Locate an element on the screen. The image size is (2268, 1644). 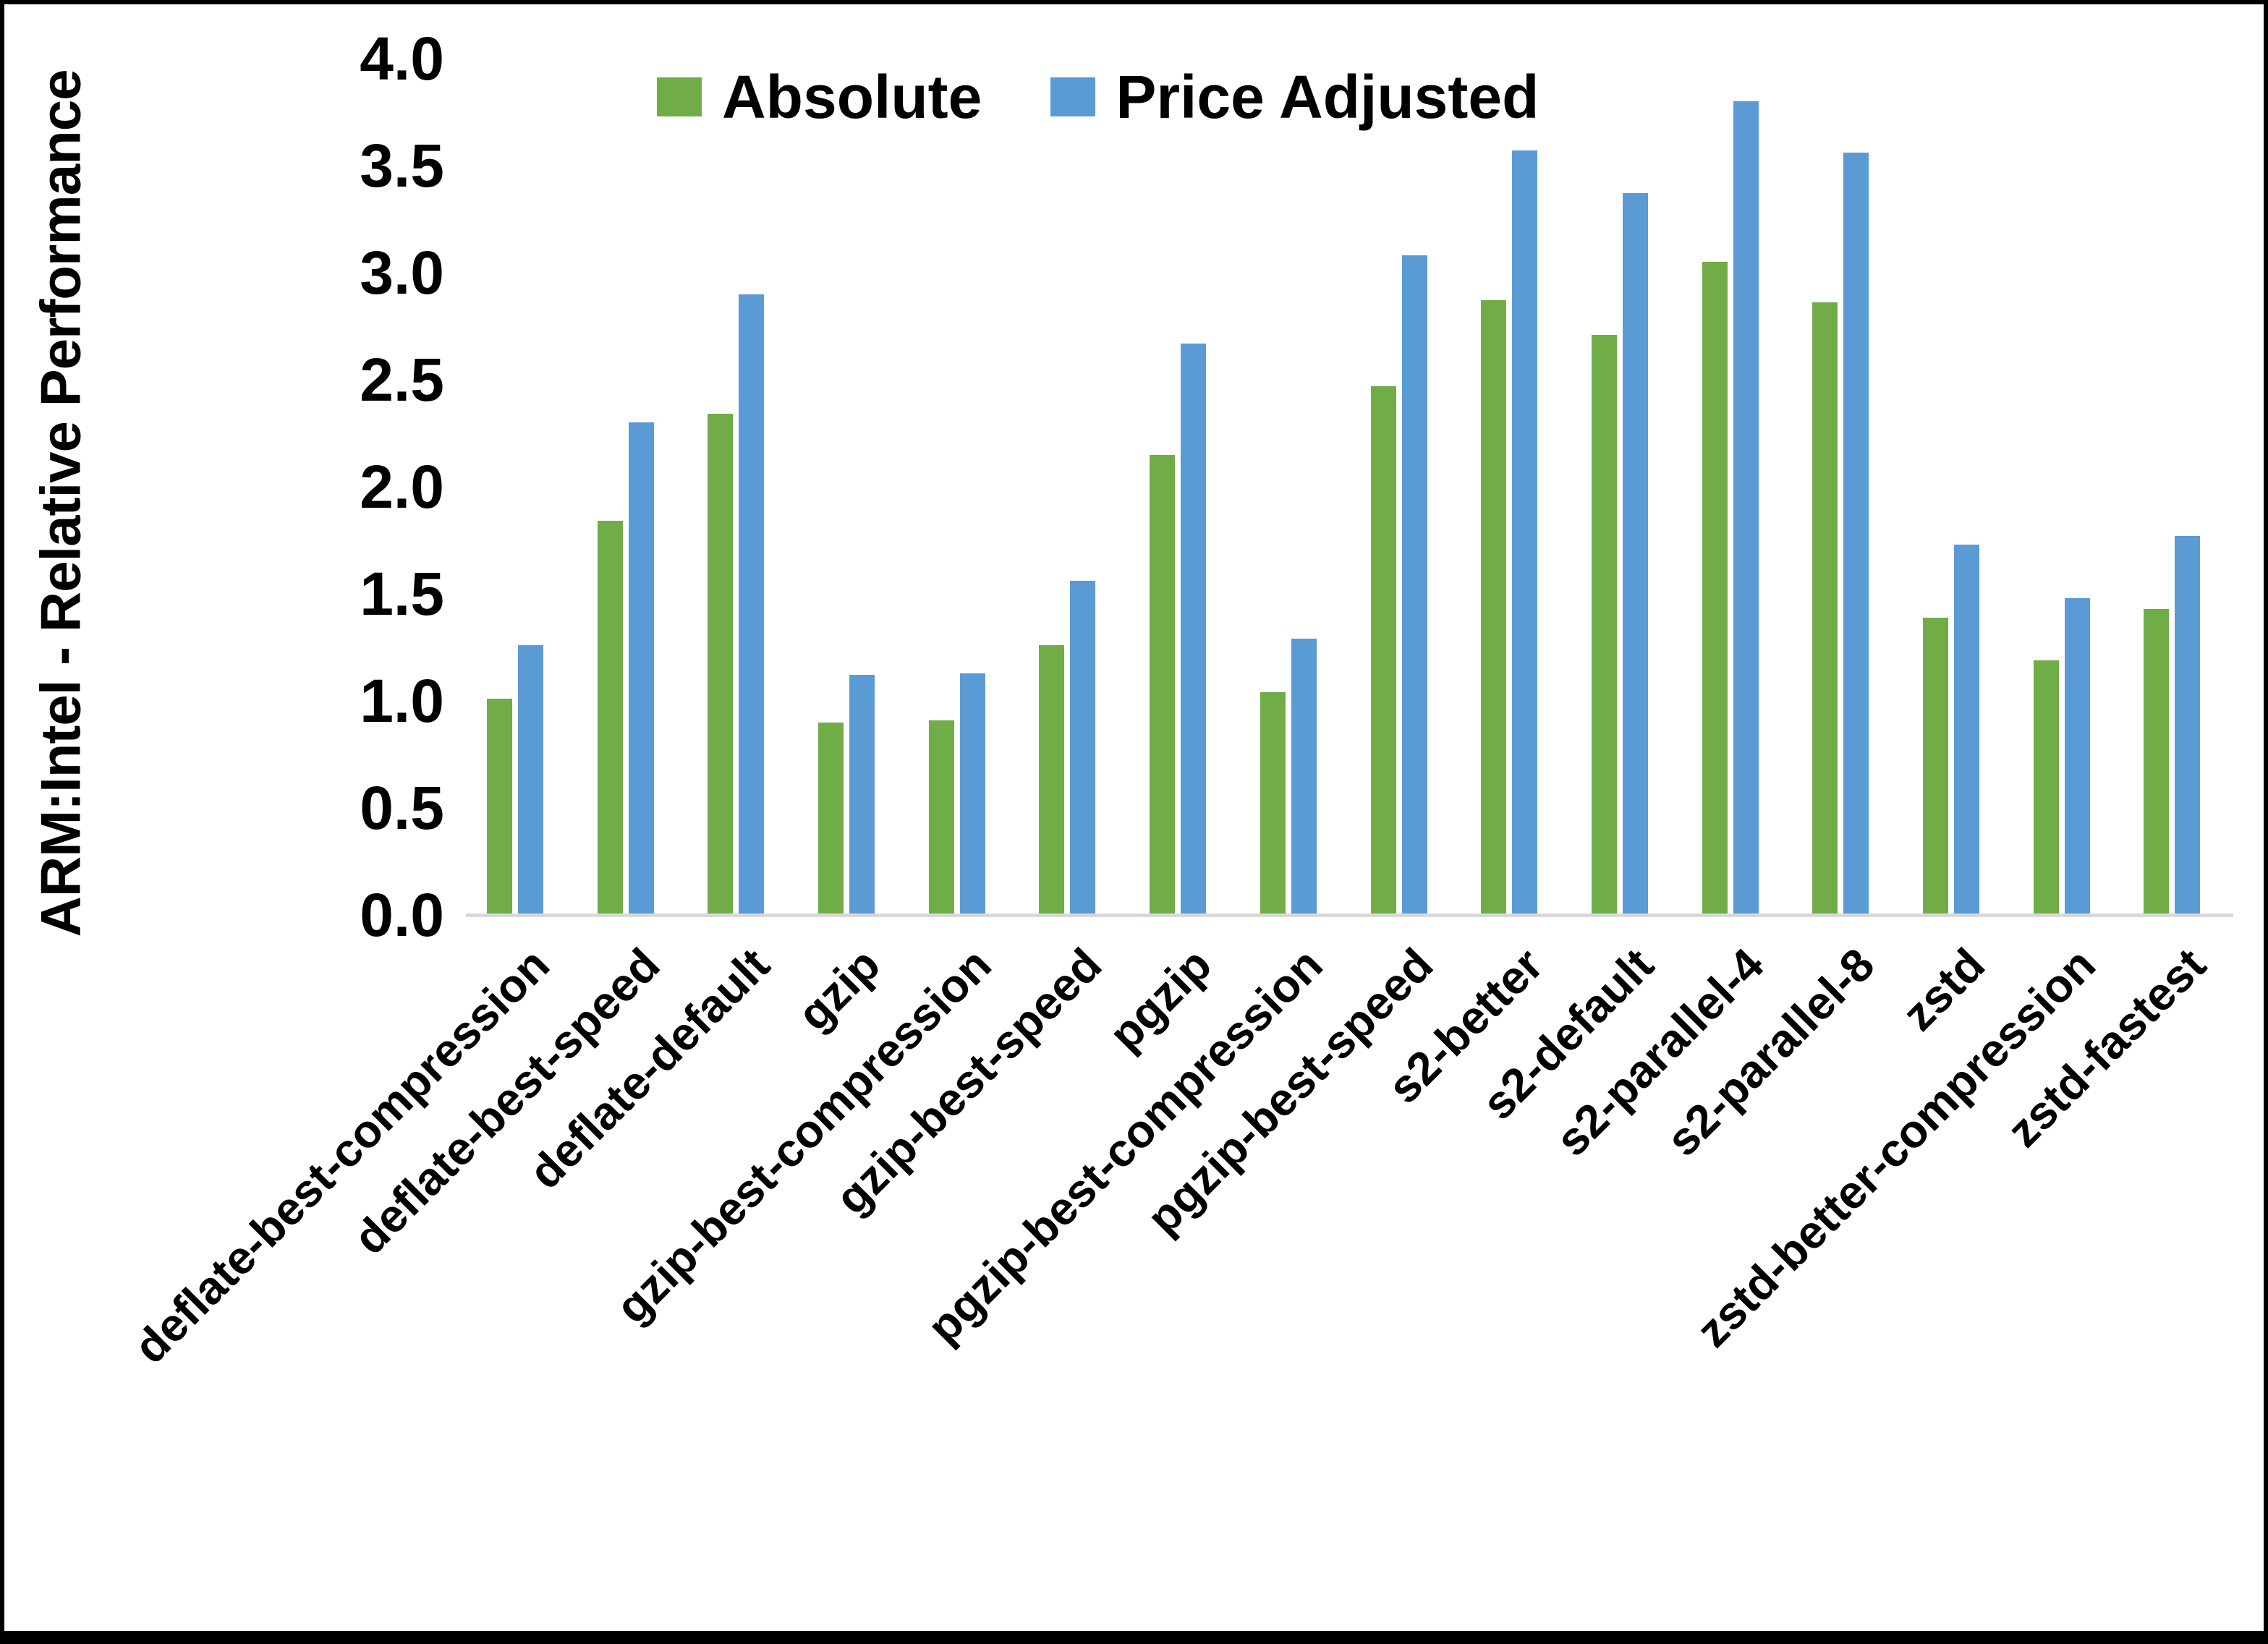
legend-label: Price Adjusted is located at coordinates (1327, 97).